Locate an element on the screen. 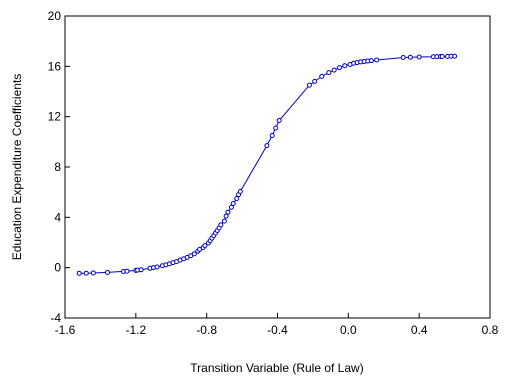 The height and width of the screenshot is (383, 510). x-tick-label: -1.6 is located at coordinates (65, 330).